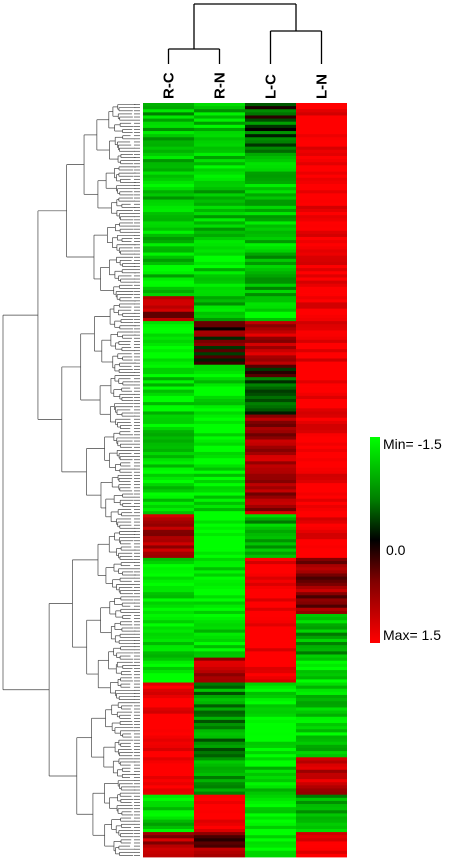 The width and height of the screenshot is (457, 860). Describe the element at coordinates (271, 86) in the screenshot. I see `column-label: L-C` at that location.